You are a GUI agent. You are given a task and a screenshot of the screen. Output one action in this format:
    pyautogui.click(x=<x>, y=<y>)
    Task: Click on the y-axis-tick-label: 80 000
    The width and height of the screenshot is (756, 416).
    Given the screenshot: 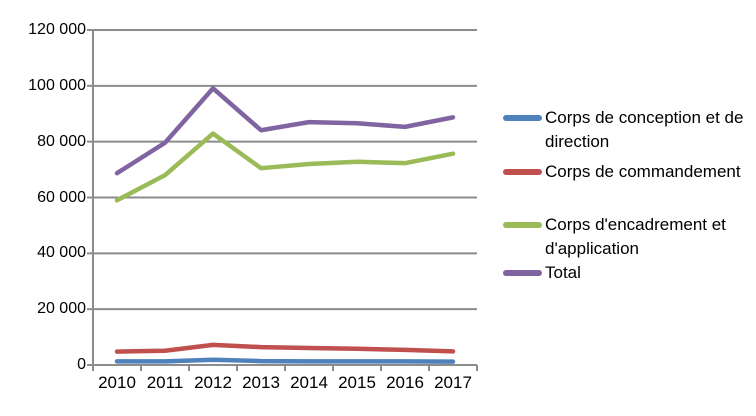 What is the action you would take?
    pyautogui.click(x=61, y=141)
    